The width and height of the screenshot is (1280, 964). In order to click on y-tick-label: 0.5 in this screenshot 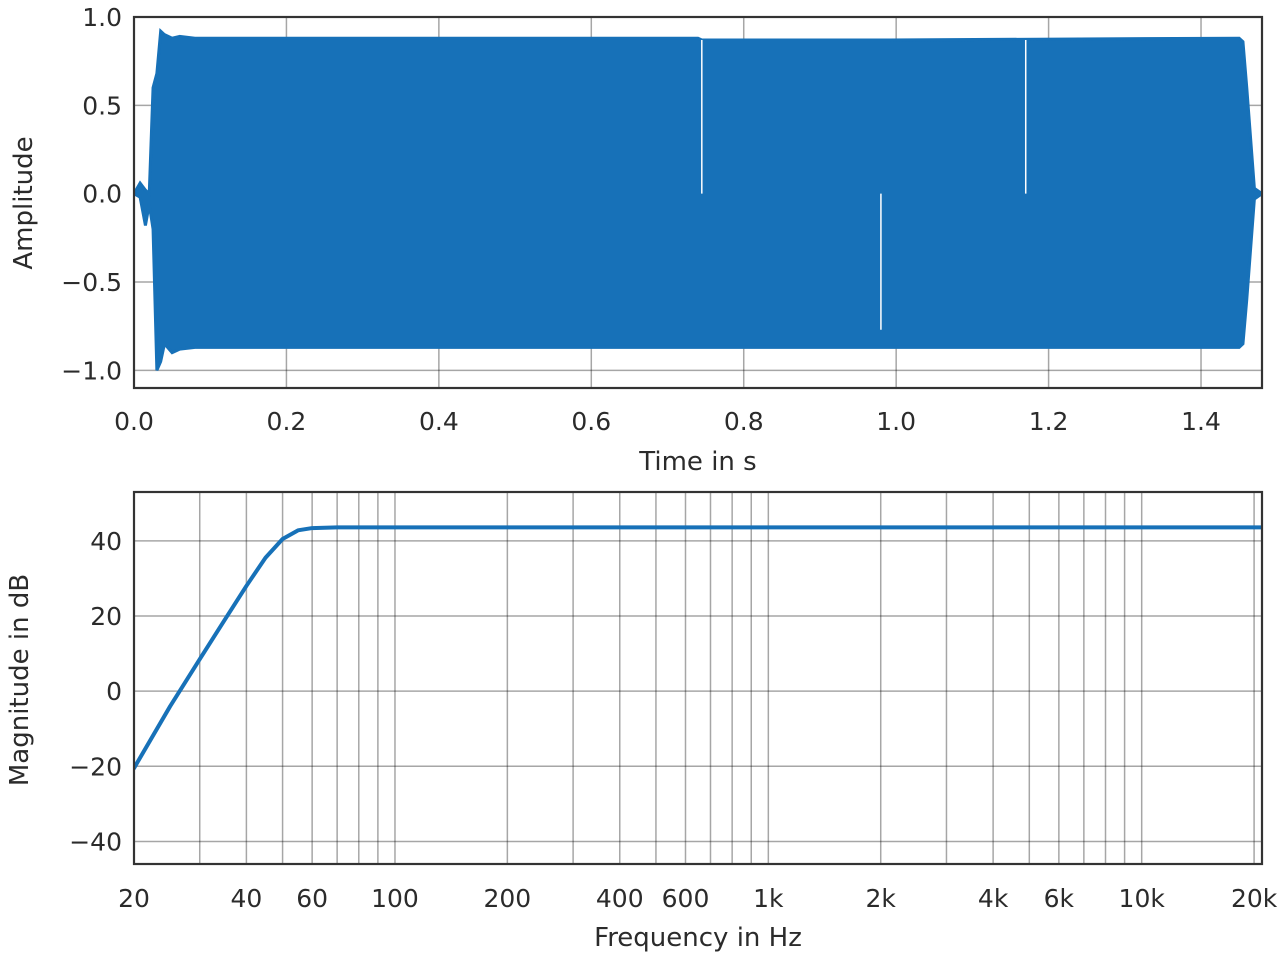, I will do `click(102, 105)`.